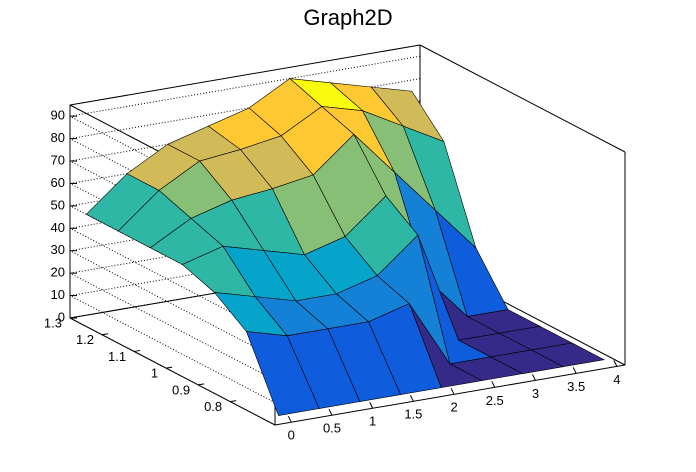  What do you see at coordinates (58, 159) in the screenshot?
I see `z-tick-label: 70` at bounding box center [58, 159].